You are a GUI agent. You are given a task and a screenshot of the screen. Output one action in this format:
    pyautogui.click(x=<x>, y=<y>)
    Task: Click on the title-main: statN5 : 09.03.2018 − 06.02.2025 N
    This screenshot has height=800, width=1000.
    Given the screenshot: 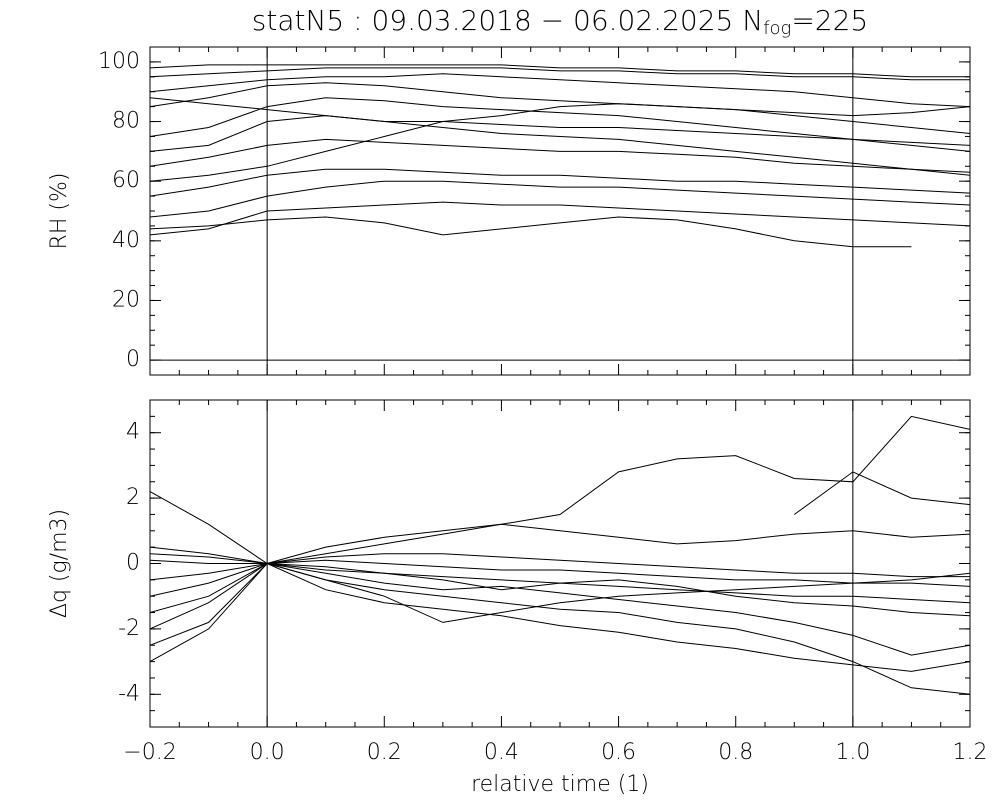 What is the action you would take?
    pyautogui.click(x=507, y=20)
    